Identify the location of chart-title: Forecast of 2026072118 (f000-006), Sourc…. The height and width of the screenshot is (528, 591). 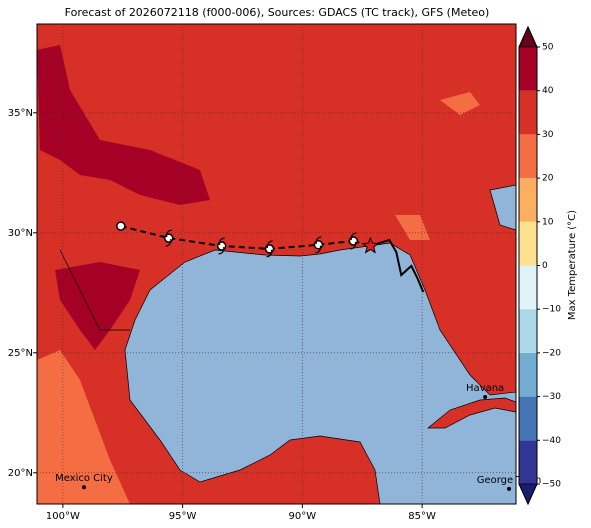
(277, 12).